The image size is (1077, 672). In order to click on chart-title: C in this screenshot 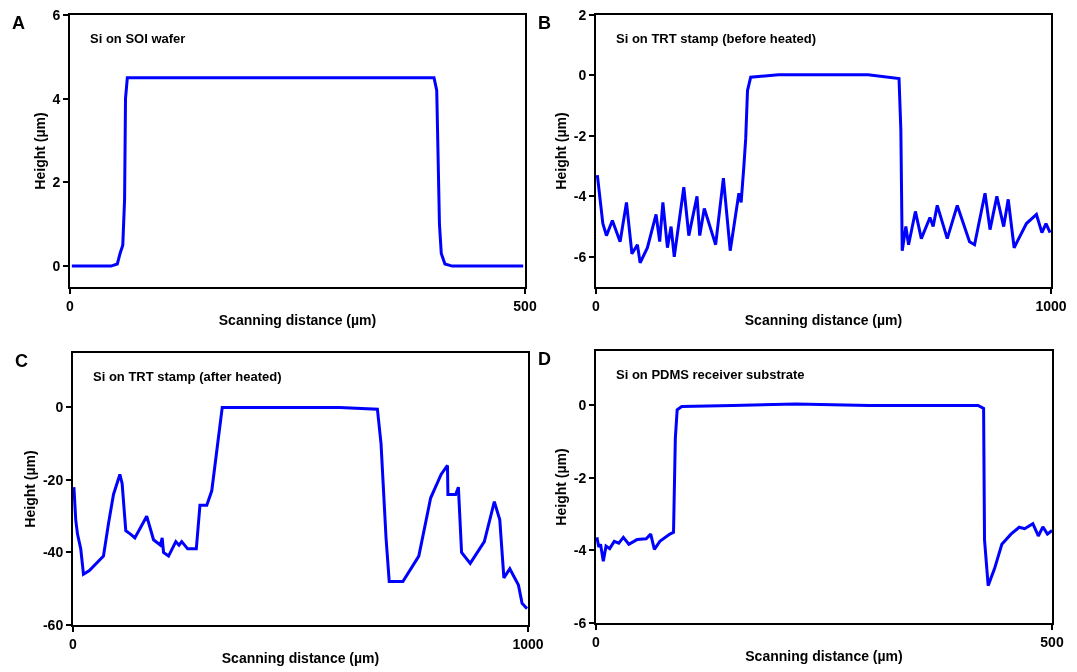, I will do `click(21, 361)`.